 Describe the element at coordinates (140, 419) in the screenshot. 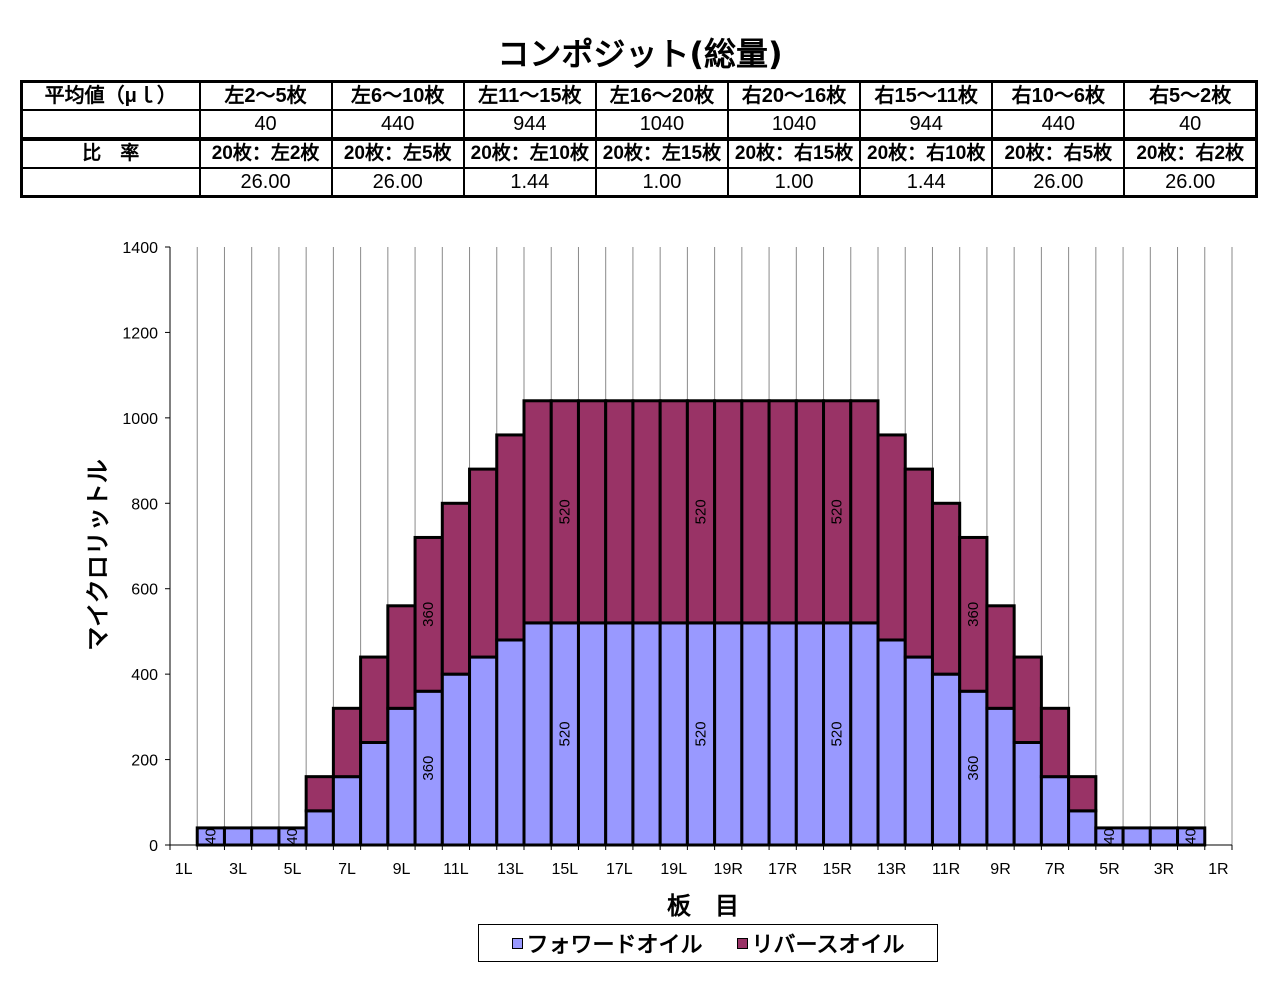

I see `y-tick-label: 1000` at that location.